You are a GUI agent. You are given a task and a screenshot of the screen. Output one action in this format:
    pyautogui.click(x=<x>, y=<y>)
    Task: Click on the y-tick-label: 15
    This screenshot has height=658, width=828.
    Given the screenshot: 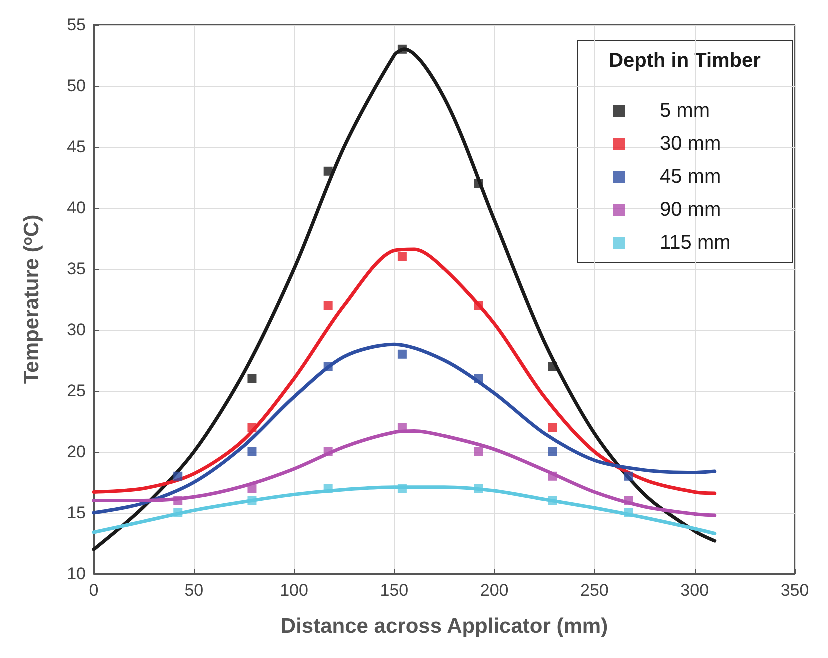 What is the action you would take?
    pyautogui.click(x=76, y=513)
    